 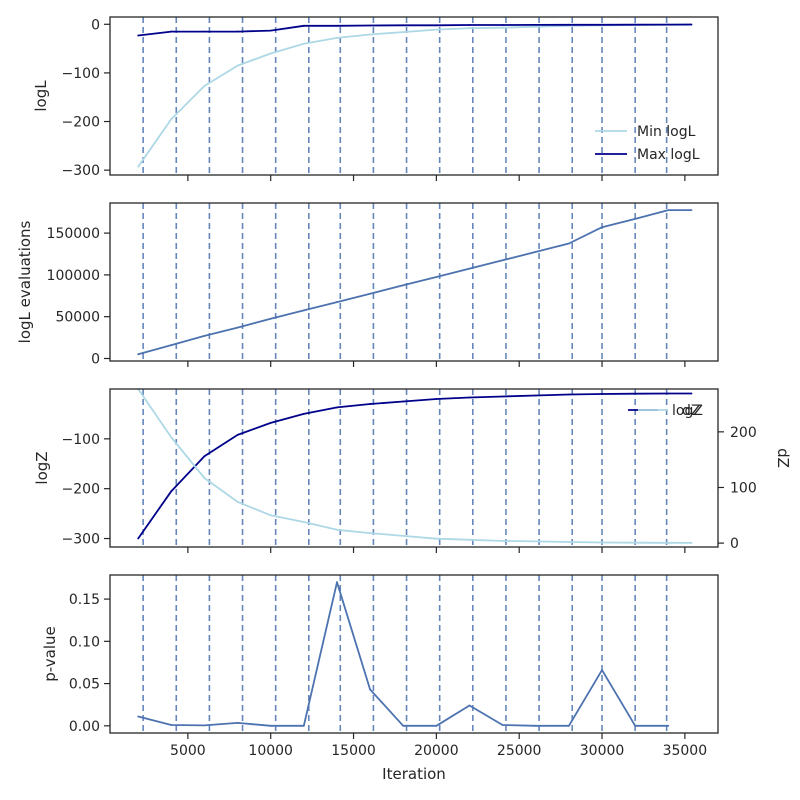 What do you see at coordinates (25, 281) in the screenshot?
I see `y-axis-label: logL evaluations` at bounding box center [25, 281].